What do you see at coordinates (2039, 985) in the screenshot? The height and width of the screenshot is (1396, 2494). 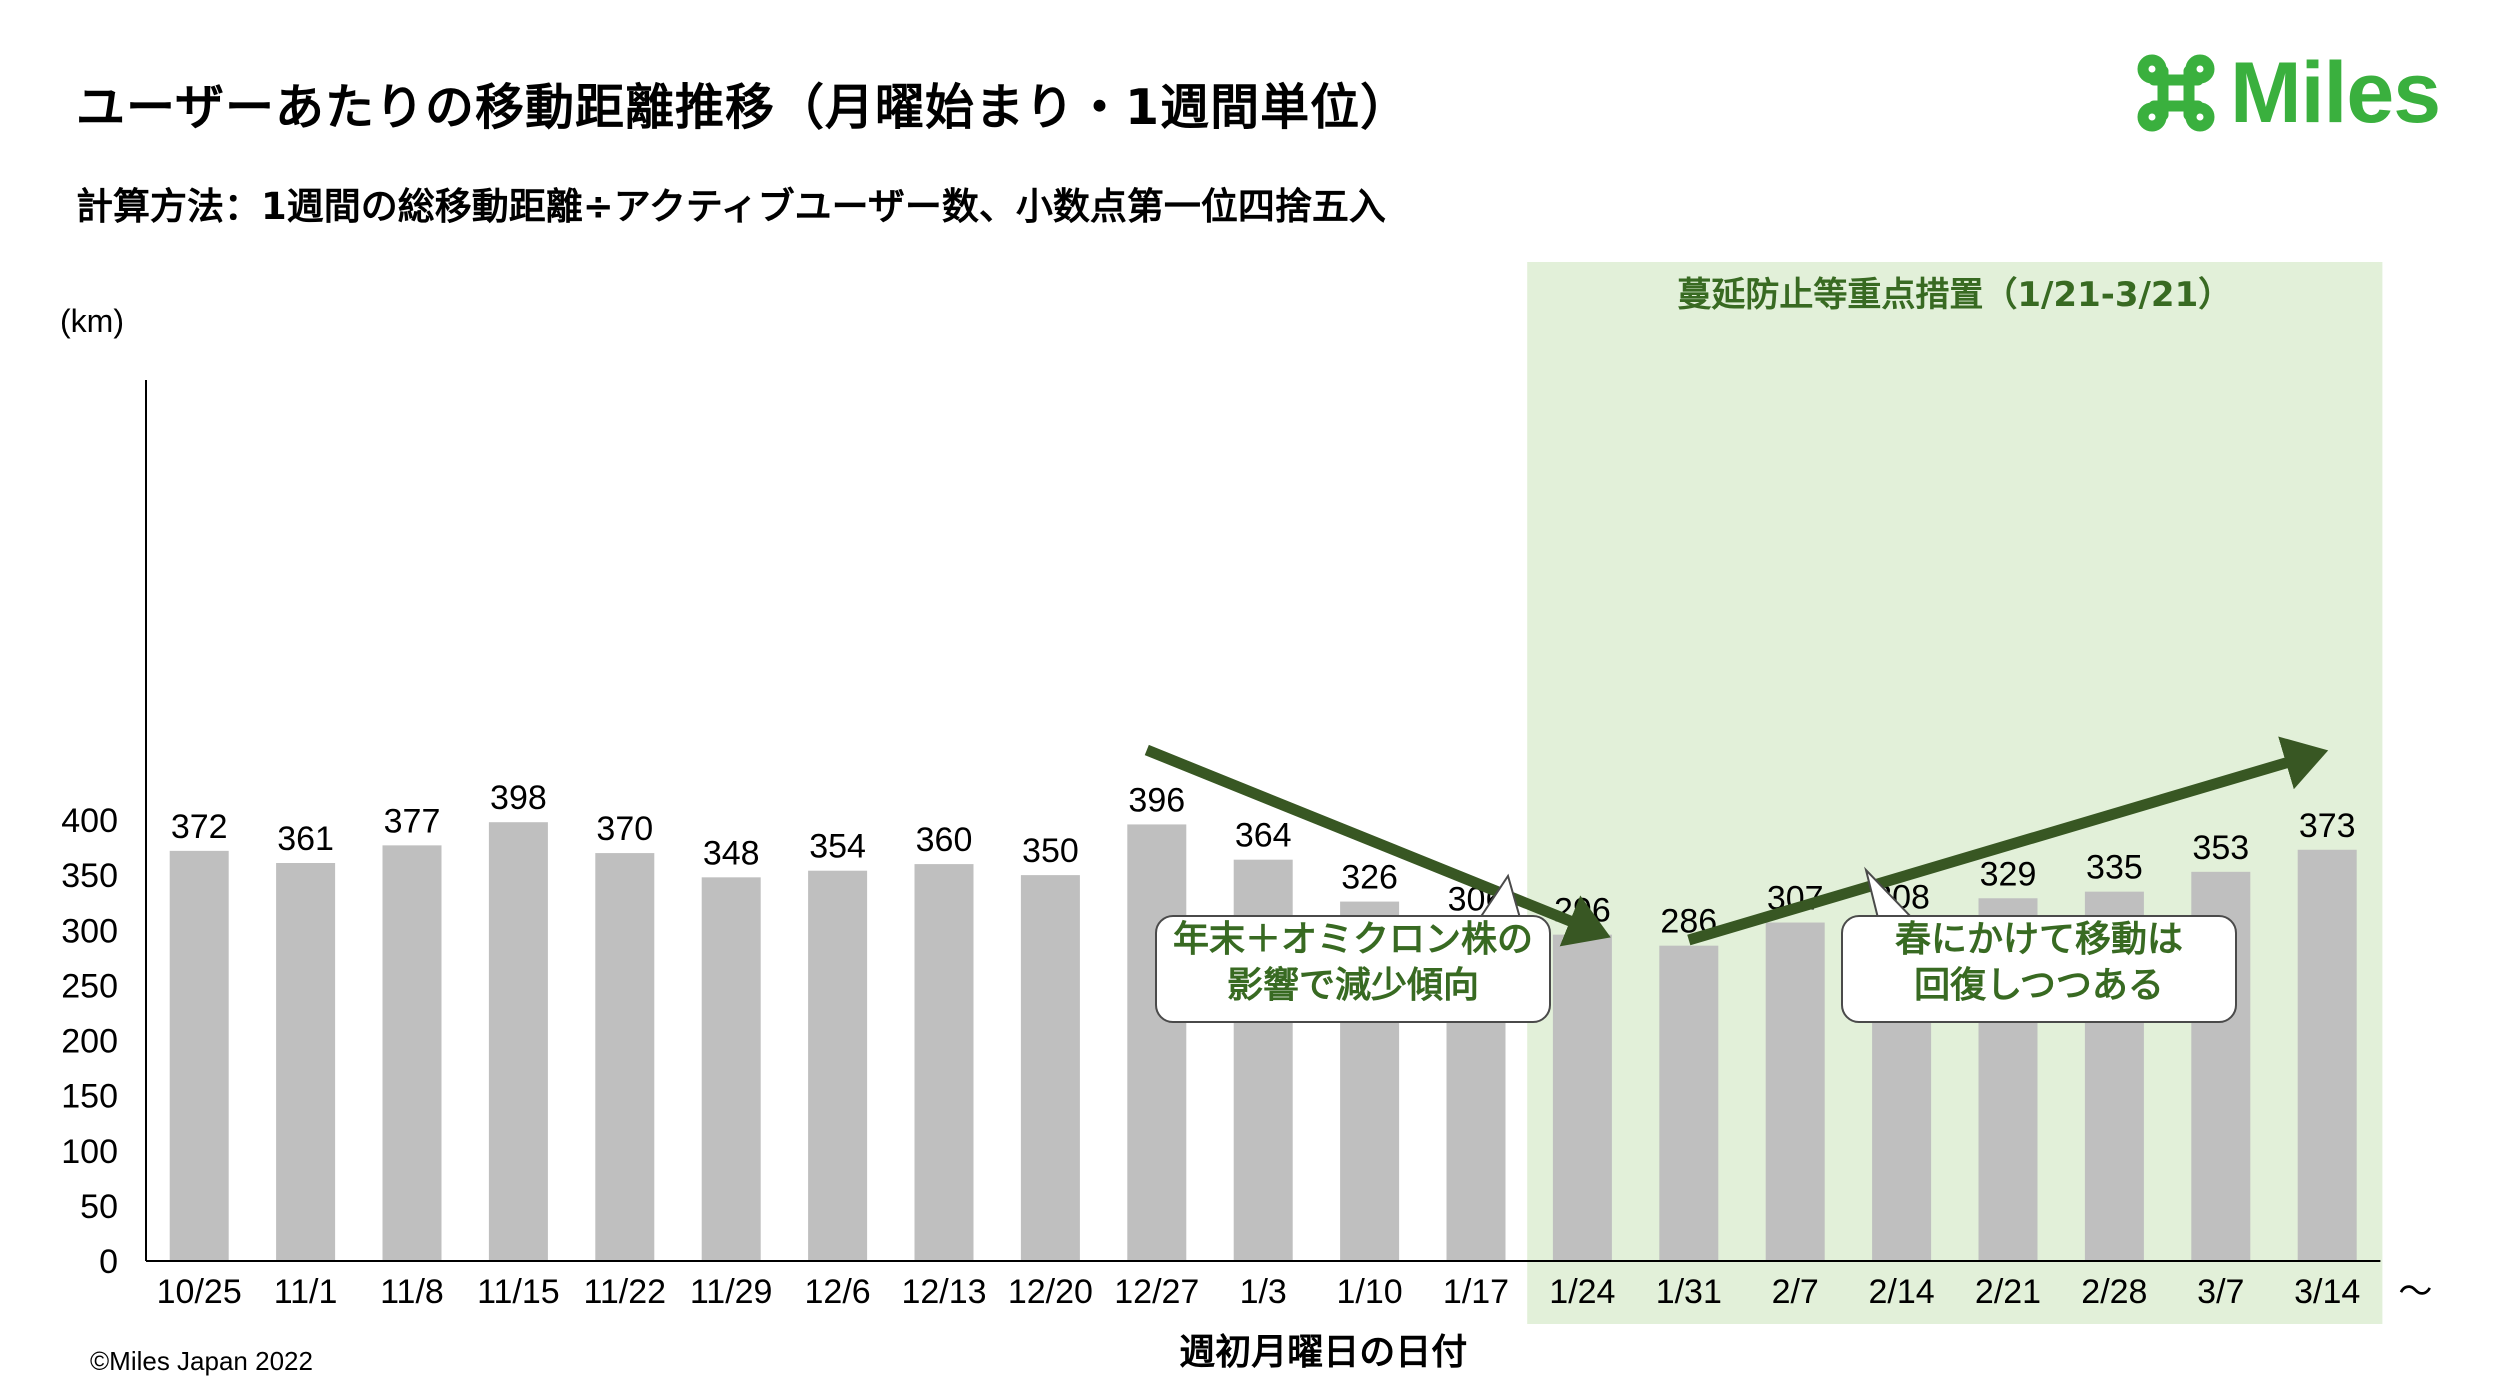 I see `annotation-recovery-line-2: 回復しつつある` at bounding box center [2039, 985].